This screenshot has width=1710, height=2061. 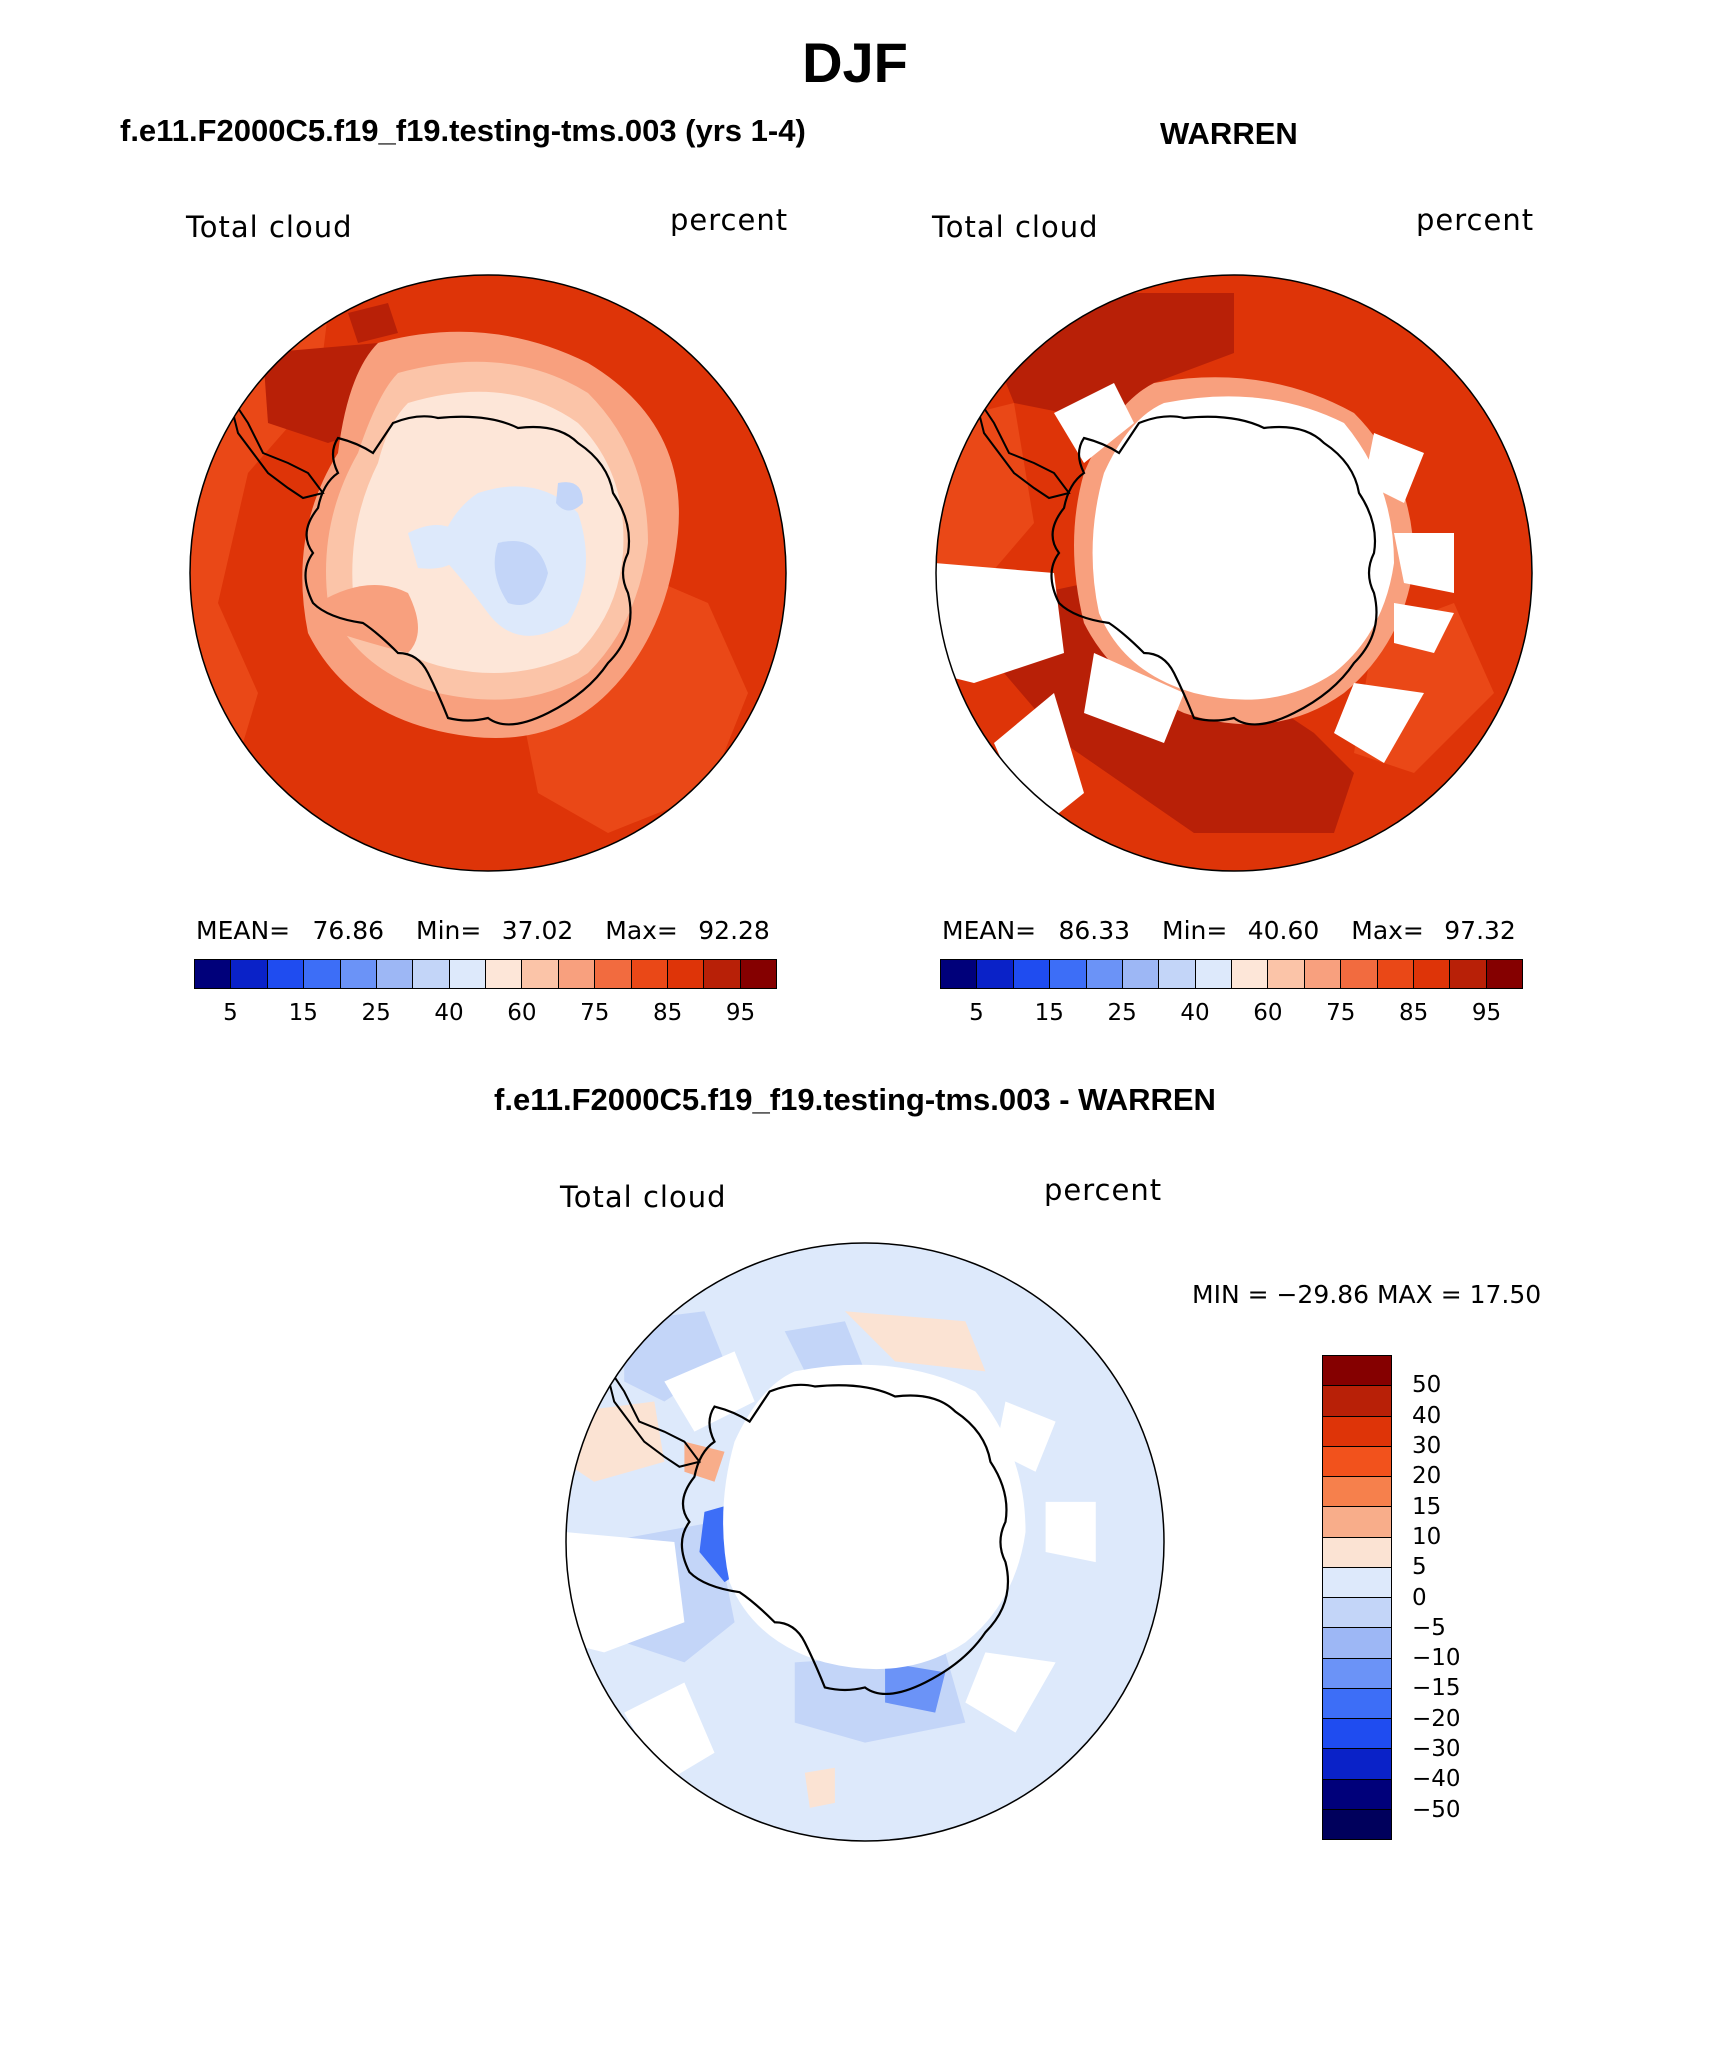 What do you see at coordinates (1195, 930) in the screenshot?
I see `obs-min-label: Min=` at bounding box center [1195, 930].